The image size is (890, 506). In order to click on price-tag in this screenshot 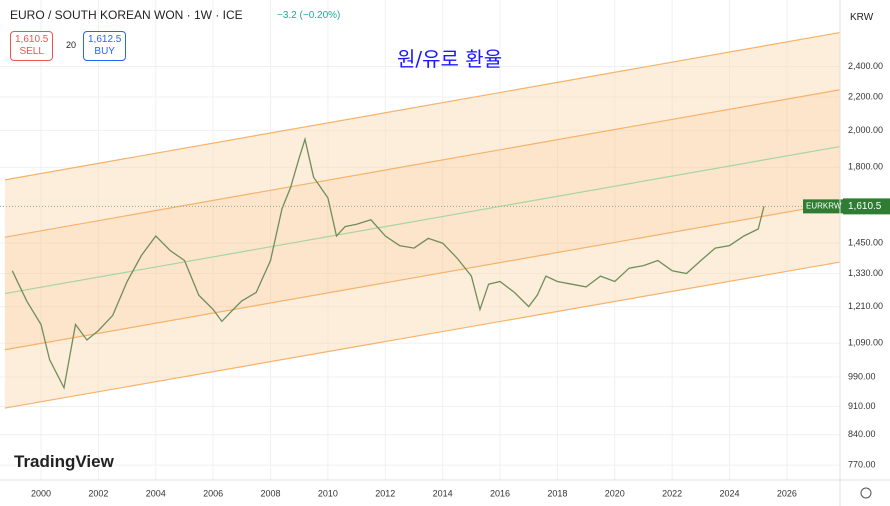, I will do `click(866, 206)`.